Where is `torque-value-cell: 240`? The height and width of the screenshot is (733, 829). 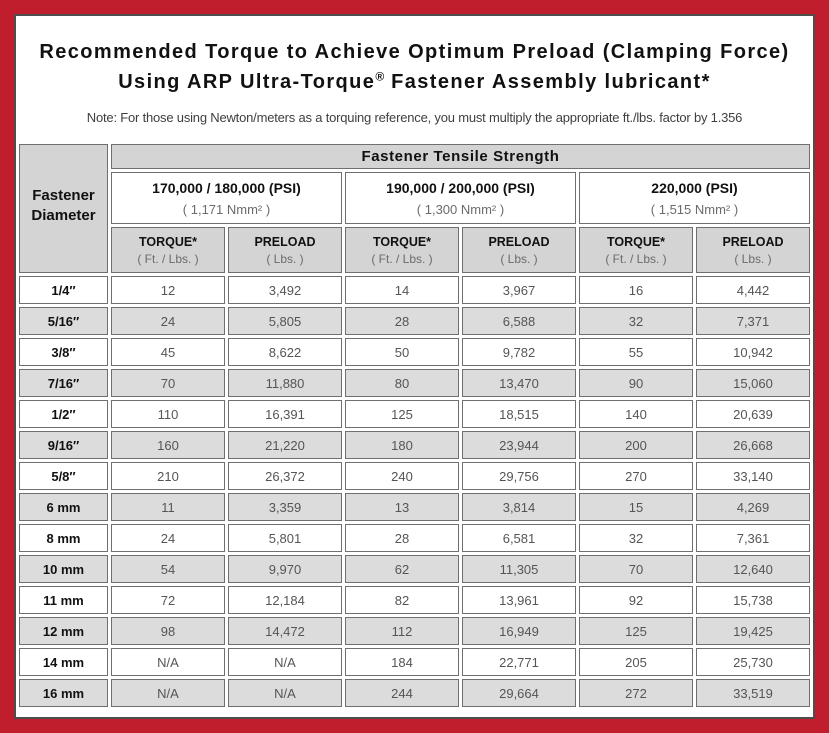
torque-value-cell: 240 is located at coordinates (402, 476).